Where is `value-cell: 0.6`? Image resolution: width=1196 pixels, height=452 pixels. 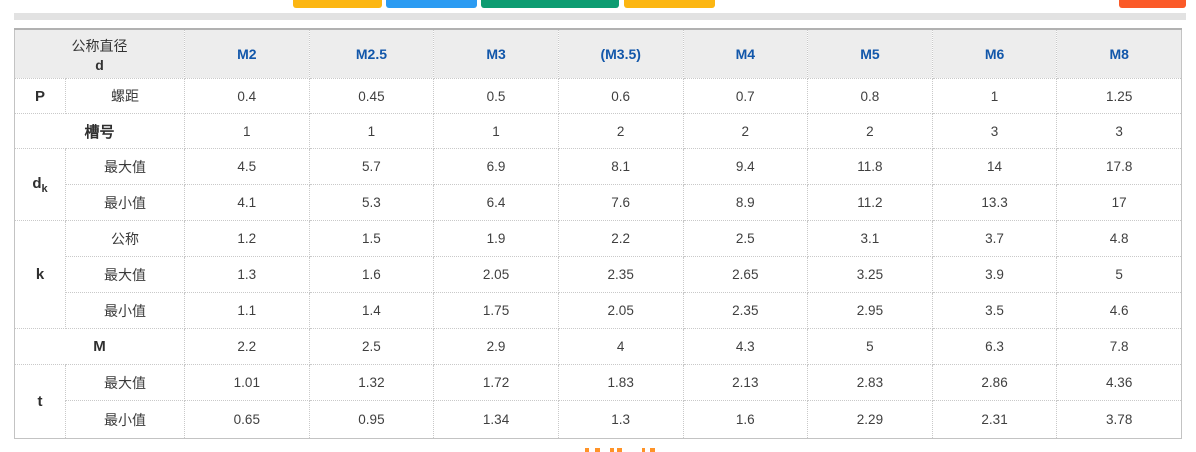 value-cell: 0.6 is located at coordinates (620, 96).